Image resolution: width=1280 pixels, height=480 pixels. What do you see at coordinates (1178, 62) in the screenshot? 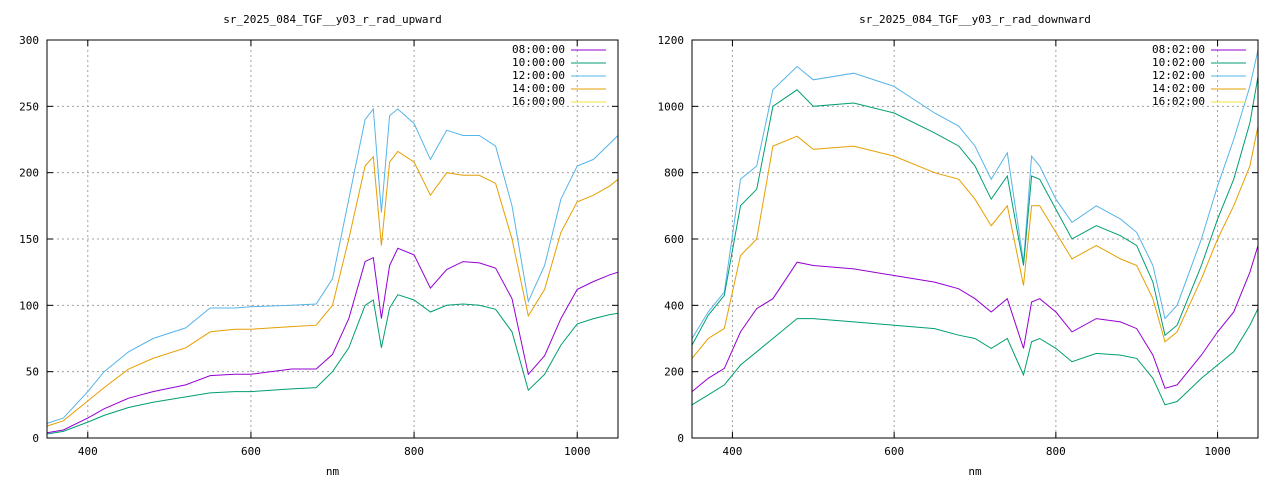
I see `legend-label: 10:02:00` at bounding box center [1178, 62].